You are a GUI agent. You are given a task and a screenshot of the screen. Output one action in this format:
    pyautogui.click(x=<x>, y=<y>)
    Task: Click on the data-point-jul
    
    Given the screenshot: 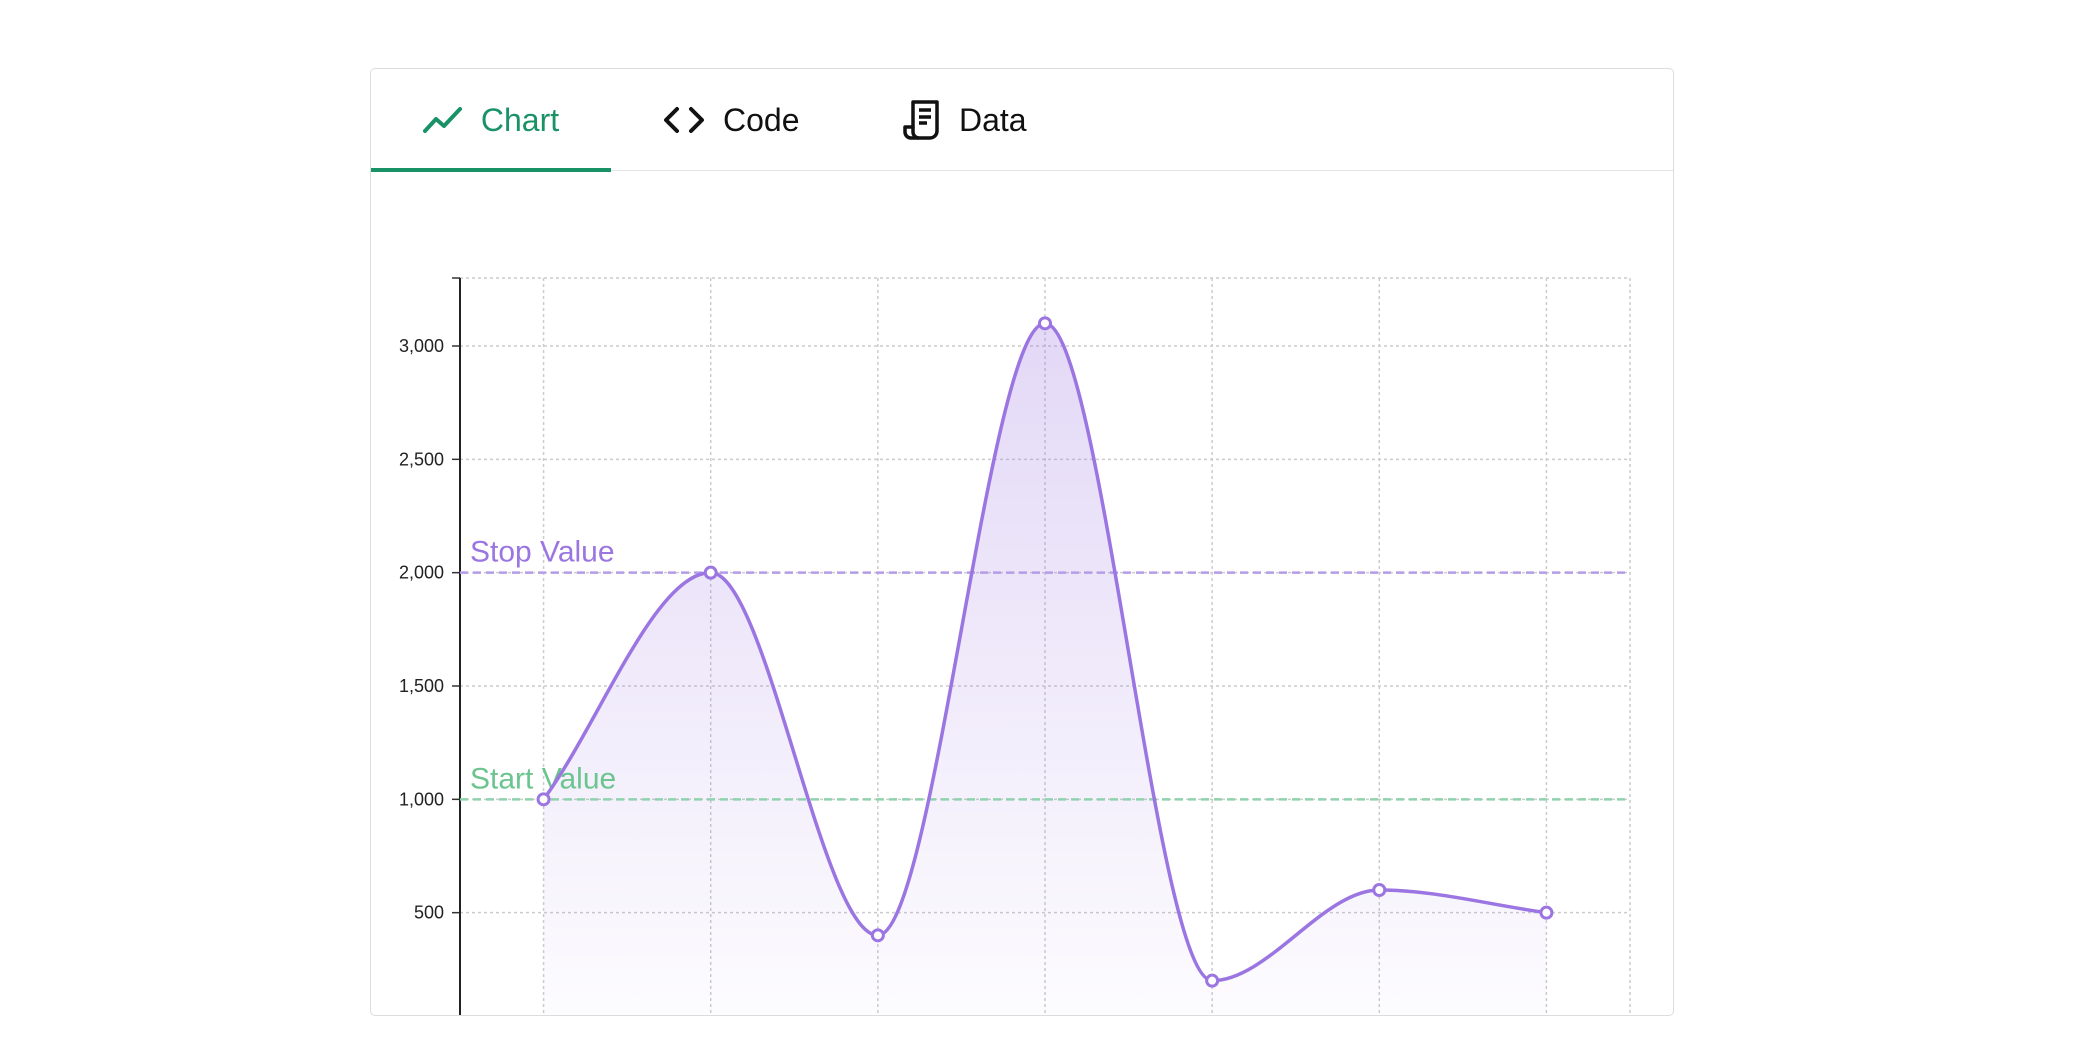 What is the action you would take?
    pyautogui.click(x=1546, y=912)
    